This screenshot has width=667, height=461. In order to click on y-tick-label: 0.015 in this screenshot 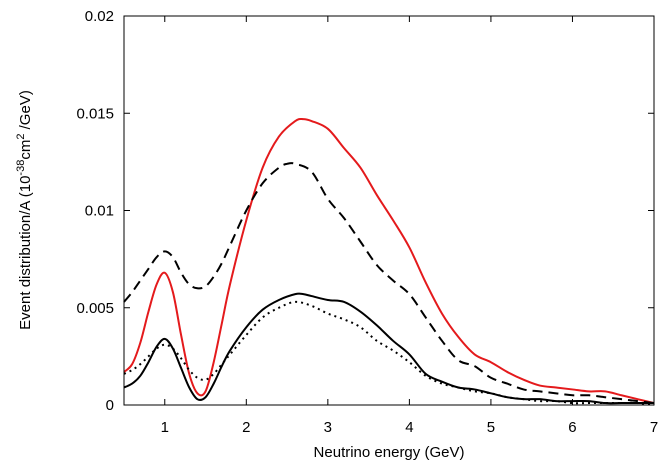, I will do `click(95, 113)`.